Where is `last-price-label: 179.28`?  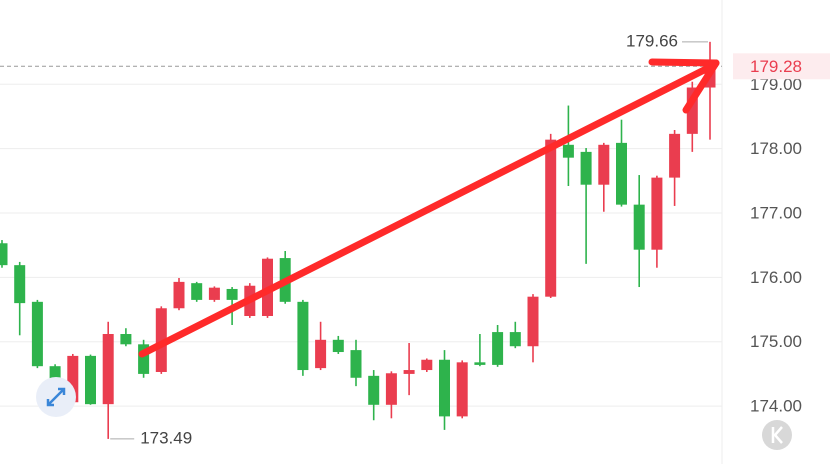
last-price-label: 179.28 is located at coordinates (776, 66).